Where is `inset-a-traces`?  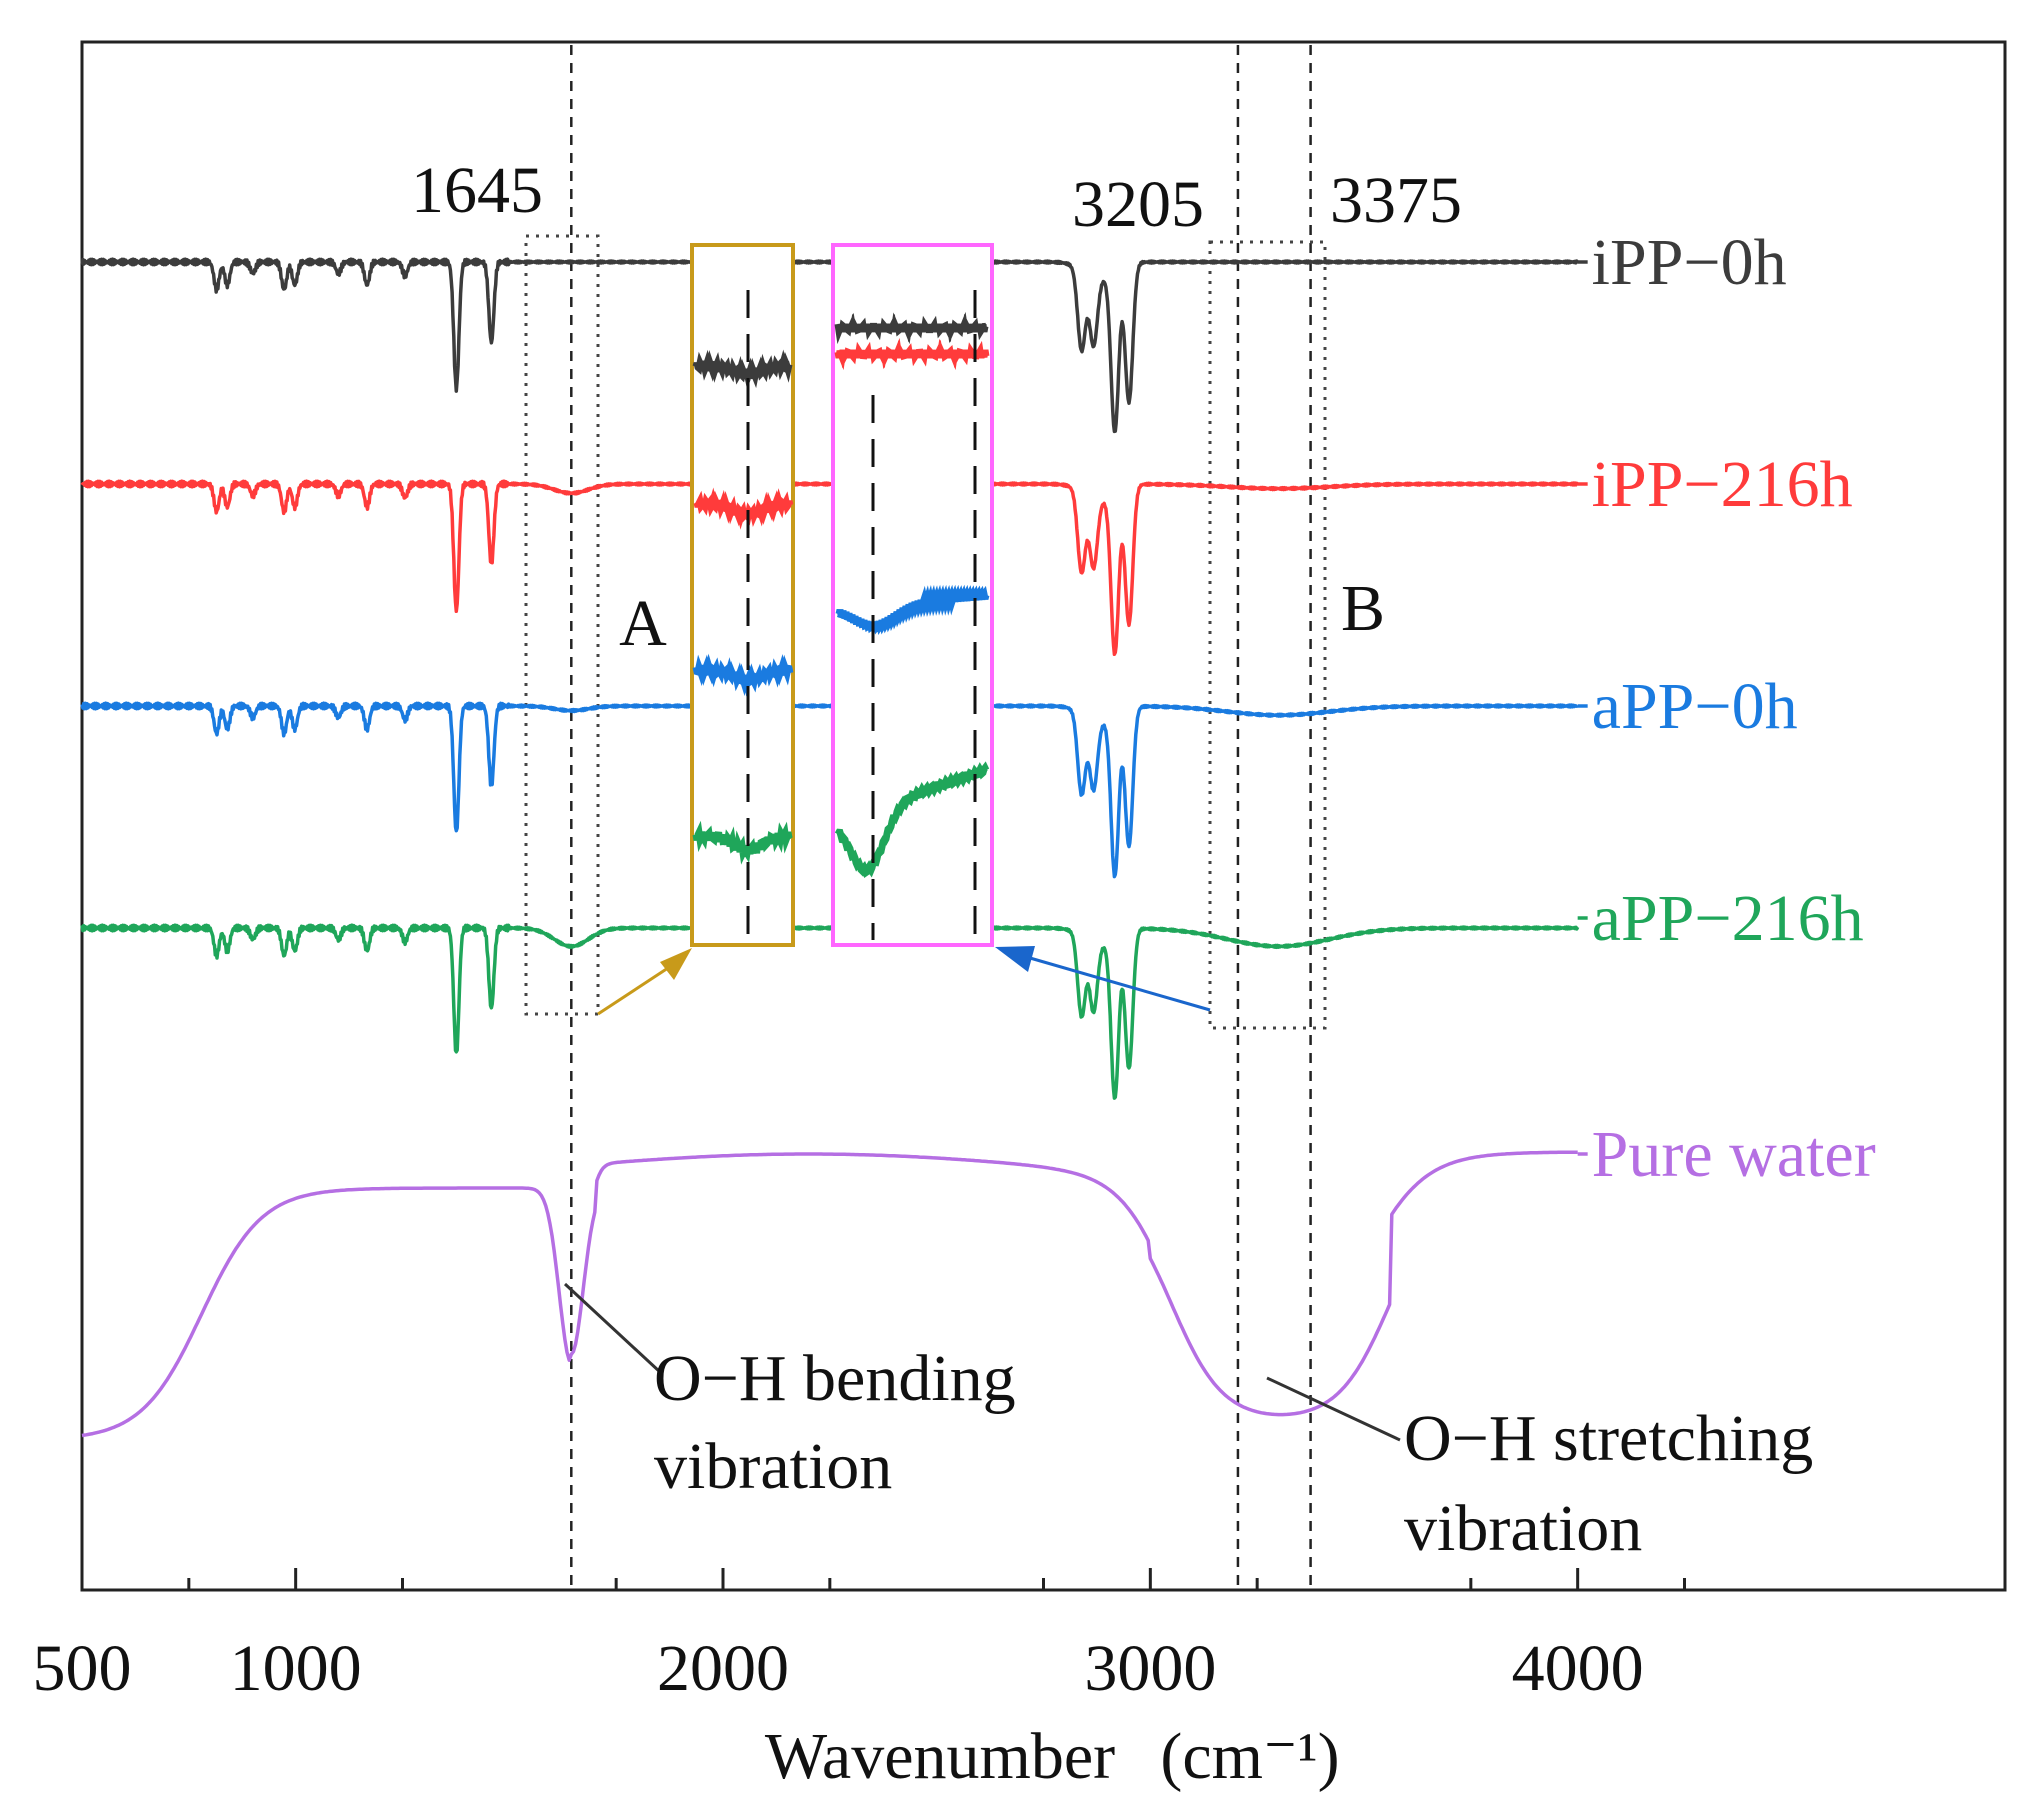 inset-a-traces is located at coordinates (743, 607).